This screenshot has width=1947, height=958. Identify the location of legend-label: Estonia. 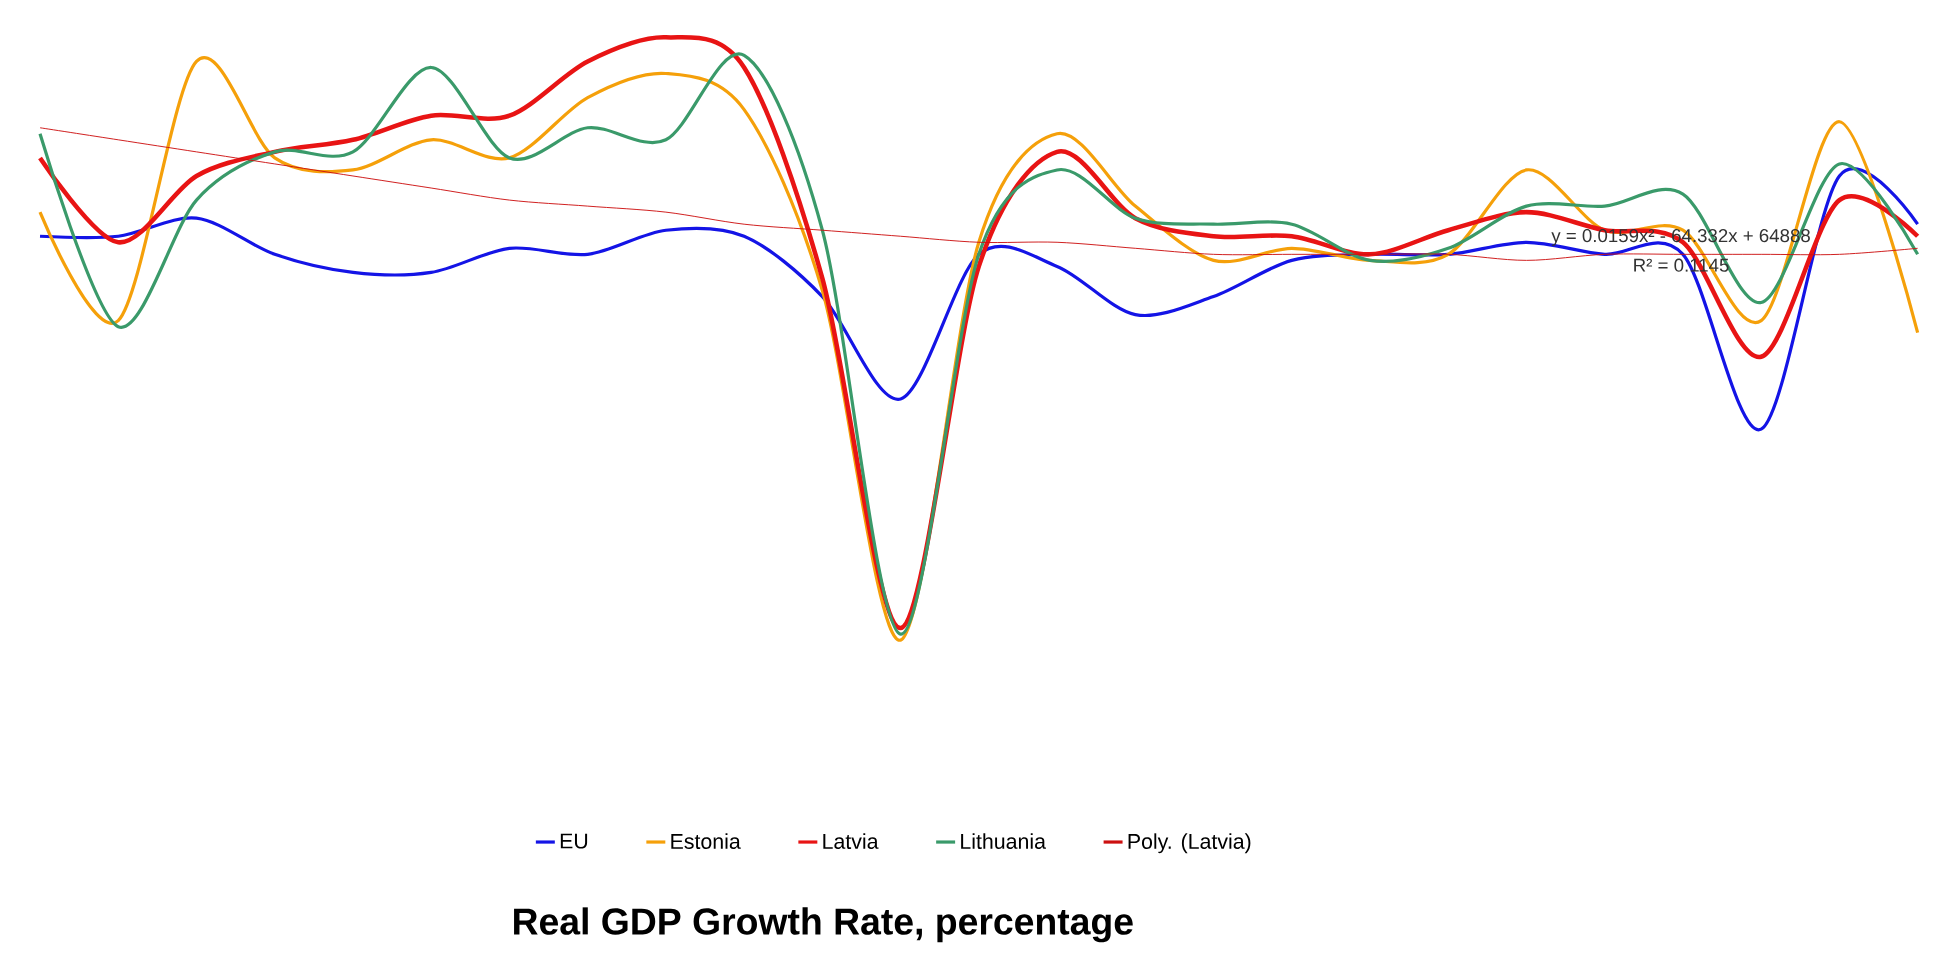
(706, 841).